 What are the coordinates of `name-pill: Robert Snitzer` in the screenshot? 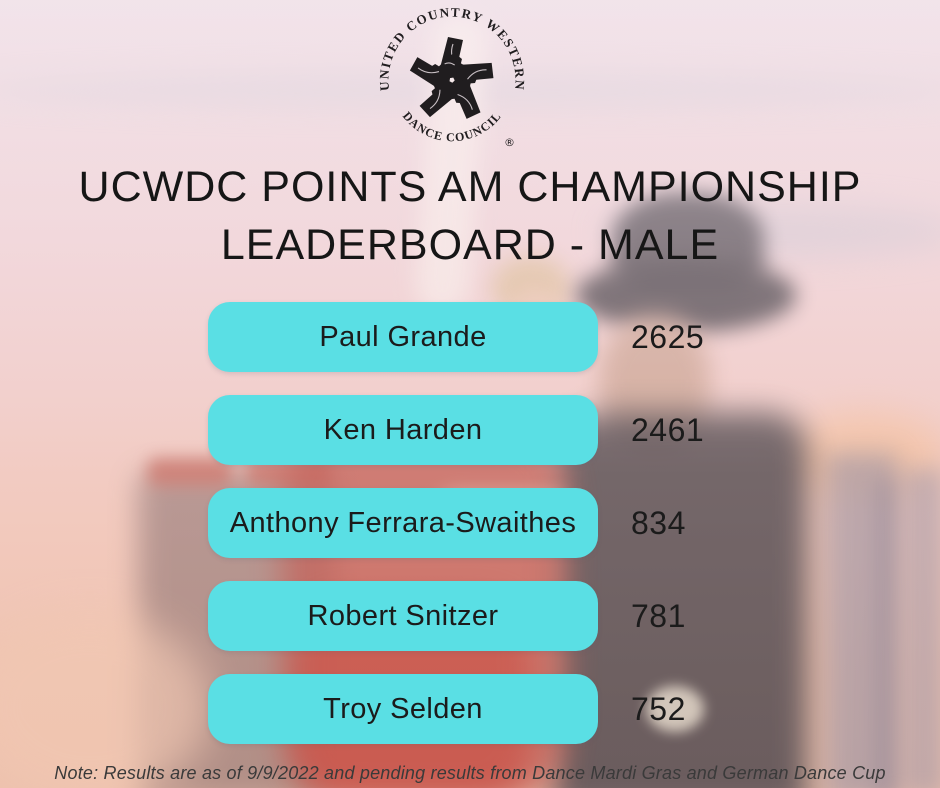 It's located at (403, 616).